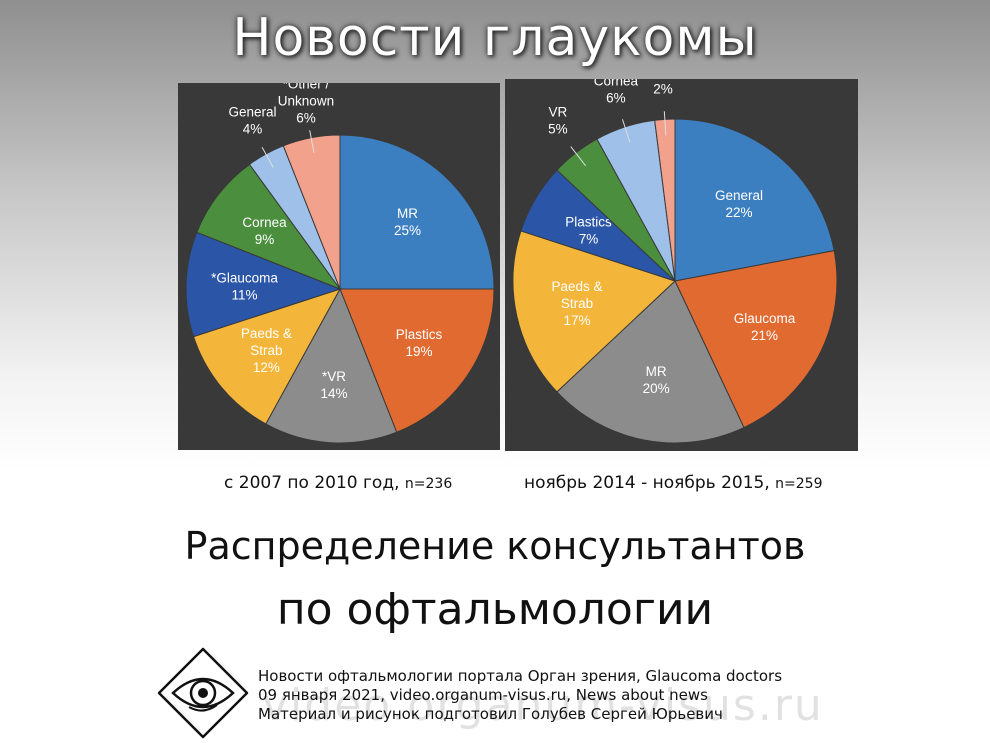  I want to click on slice-label-line: 14%, so click(333, 393).